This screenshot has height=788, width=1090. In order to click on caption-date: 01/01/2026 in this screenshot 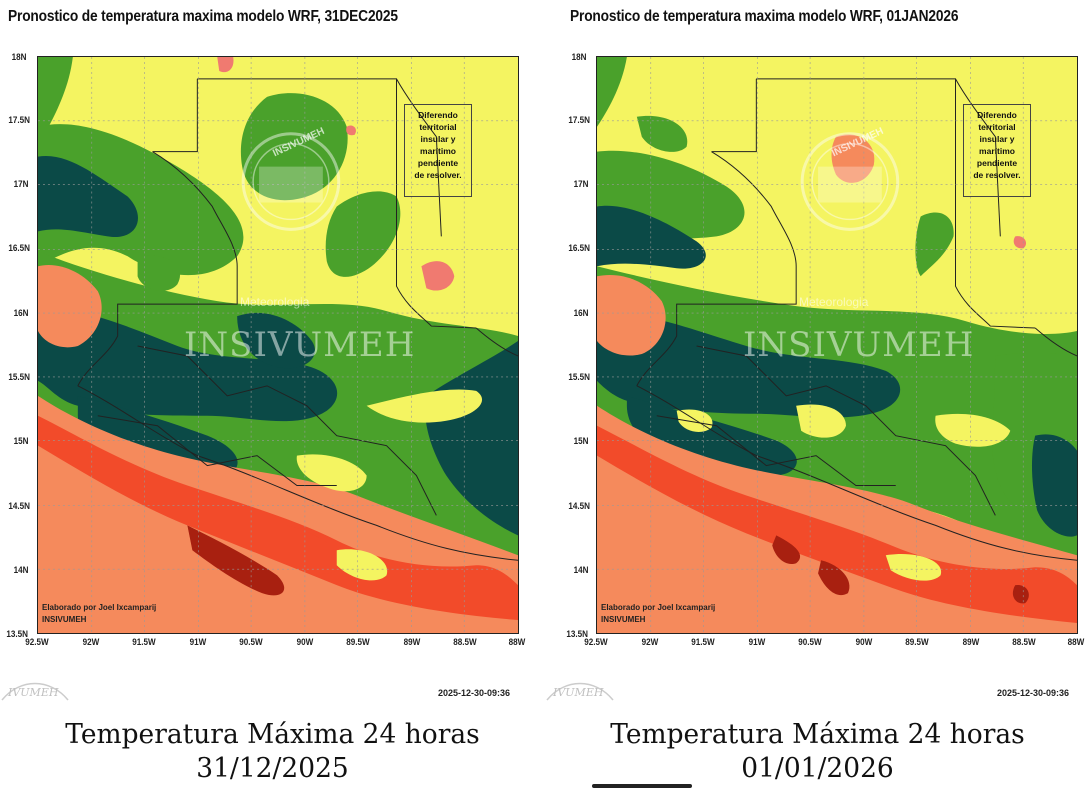, I will do `click(817, 768)`.